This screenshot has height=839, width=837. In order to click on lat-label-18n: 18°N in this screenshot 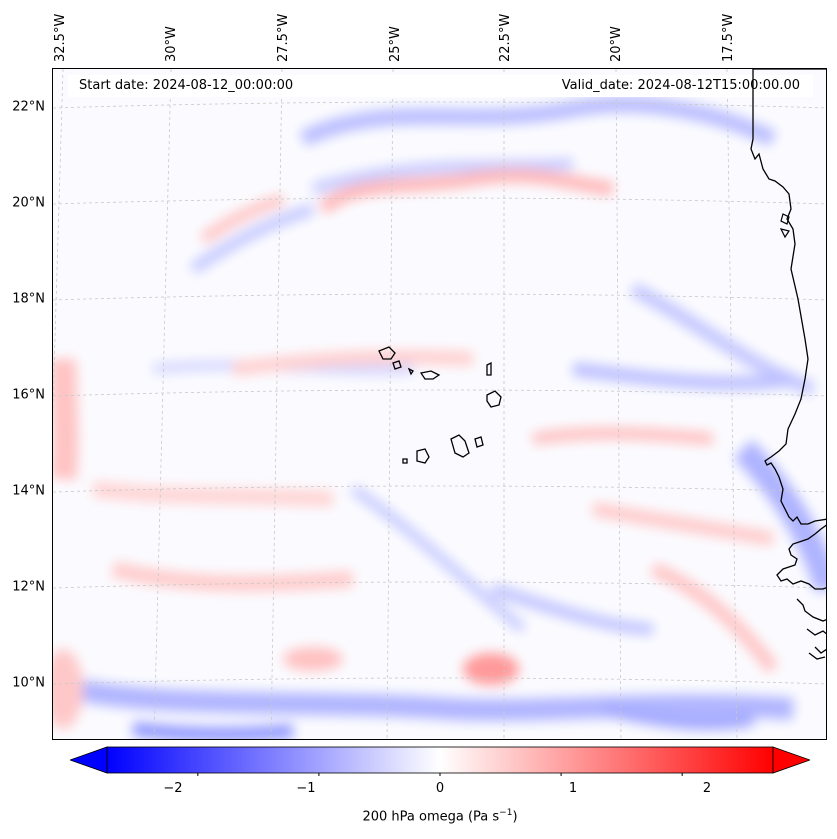, I will do `click(28, 299)`.